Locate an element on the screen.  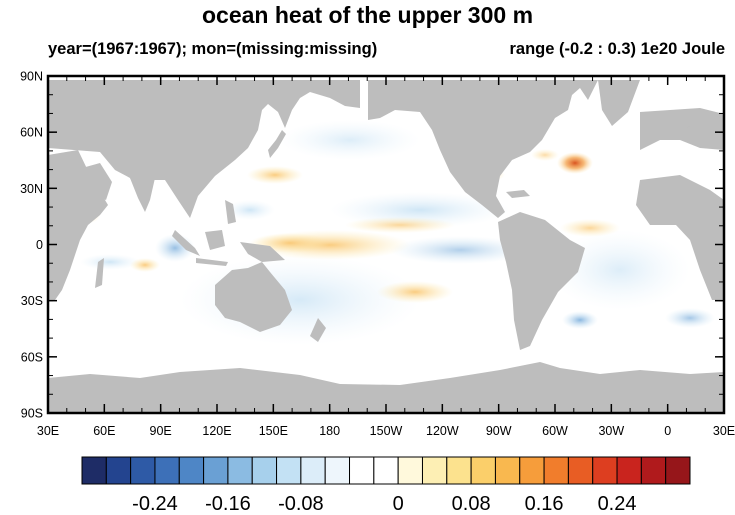
land-borneo is located at coordinates (215, 240).